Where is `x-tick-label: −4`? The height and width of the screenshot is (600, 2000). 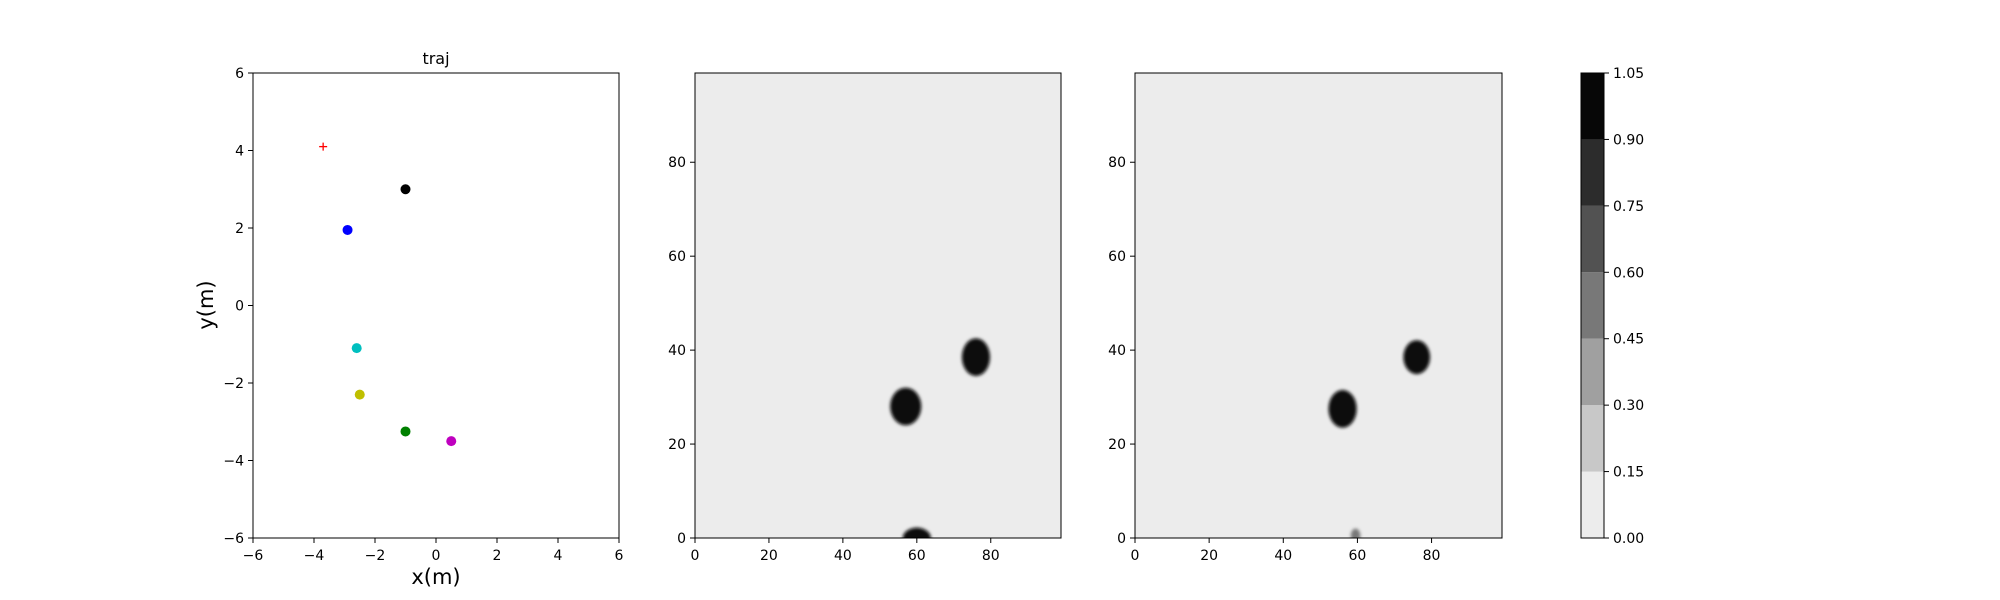 x-tick-label: −4 is located at coordinates (314, 556).